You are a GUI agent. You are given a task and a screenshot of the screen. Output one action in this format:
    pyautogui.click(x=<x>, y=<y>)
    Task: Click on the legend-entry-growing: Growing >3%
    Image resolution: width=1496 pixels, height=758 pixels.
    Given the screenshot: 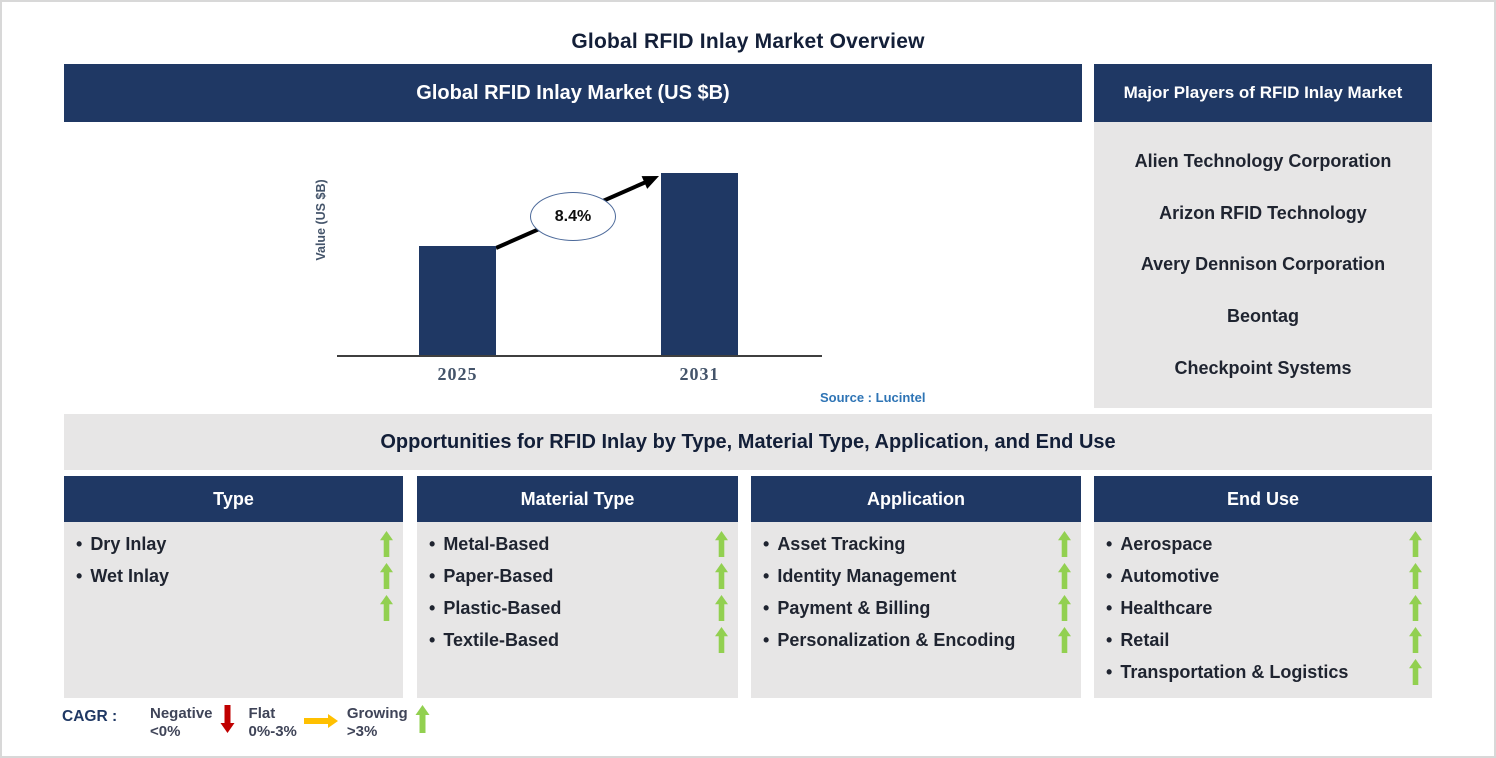 What is the action you would take?
    pyautogui.click(x=388, y=723)
    